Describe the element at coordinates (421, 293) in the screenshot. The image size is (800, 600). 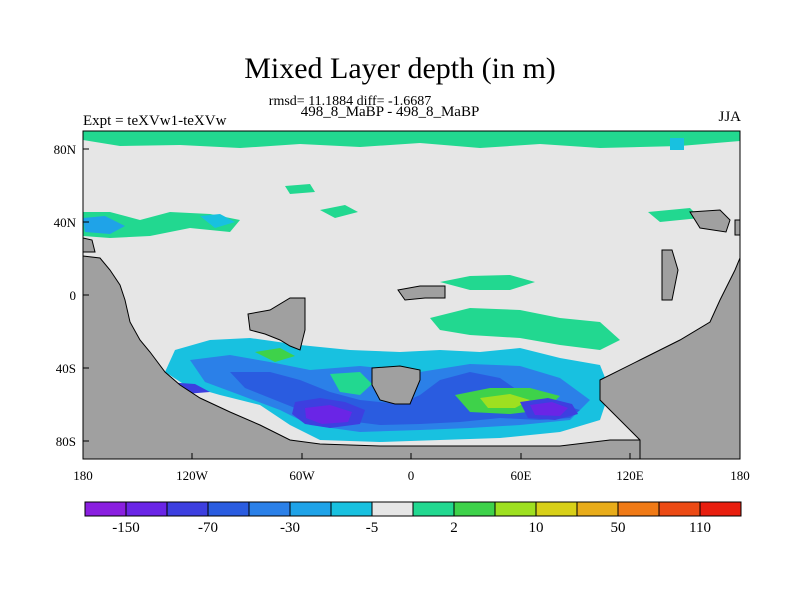
I see `land-equatorial-east` at that location.